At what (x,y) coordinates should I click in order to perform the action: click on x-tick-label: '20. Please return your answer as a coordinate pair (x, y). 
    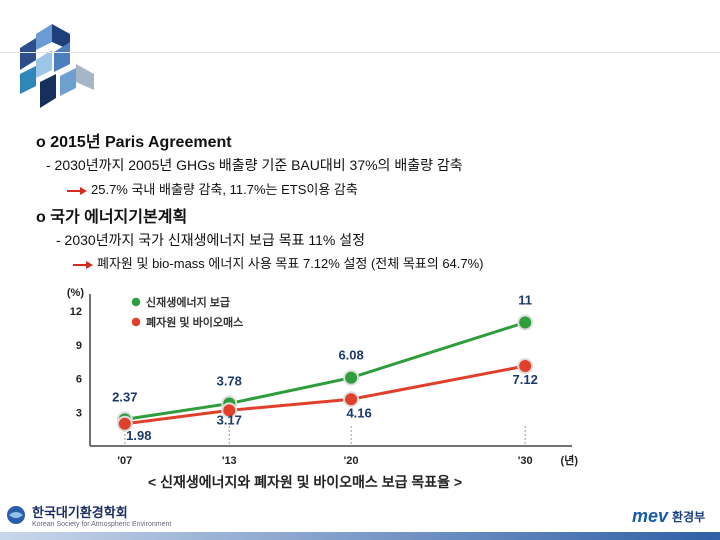
    Looking at the image, I should click on (351, 461).